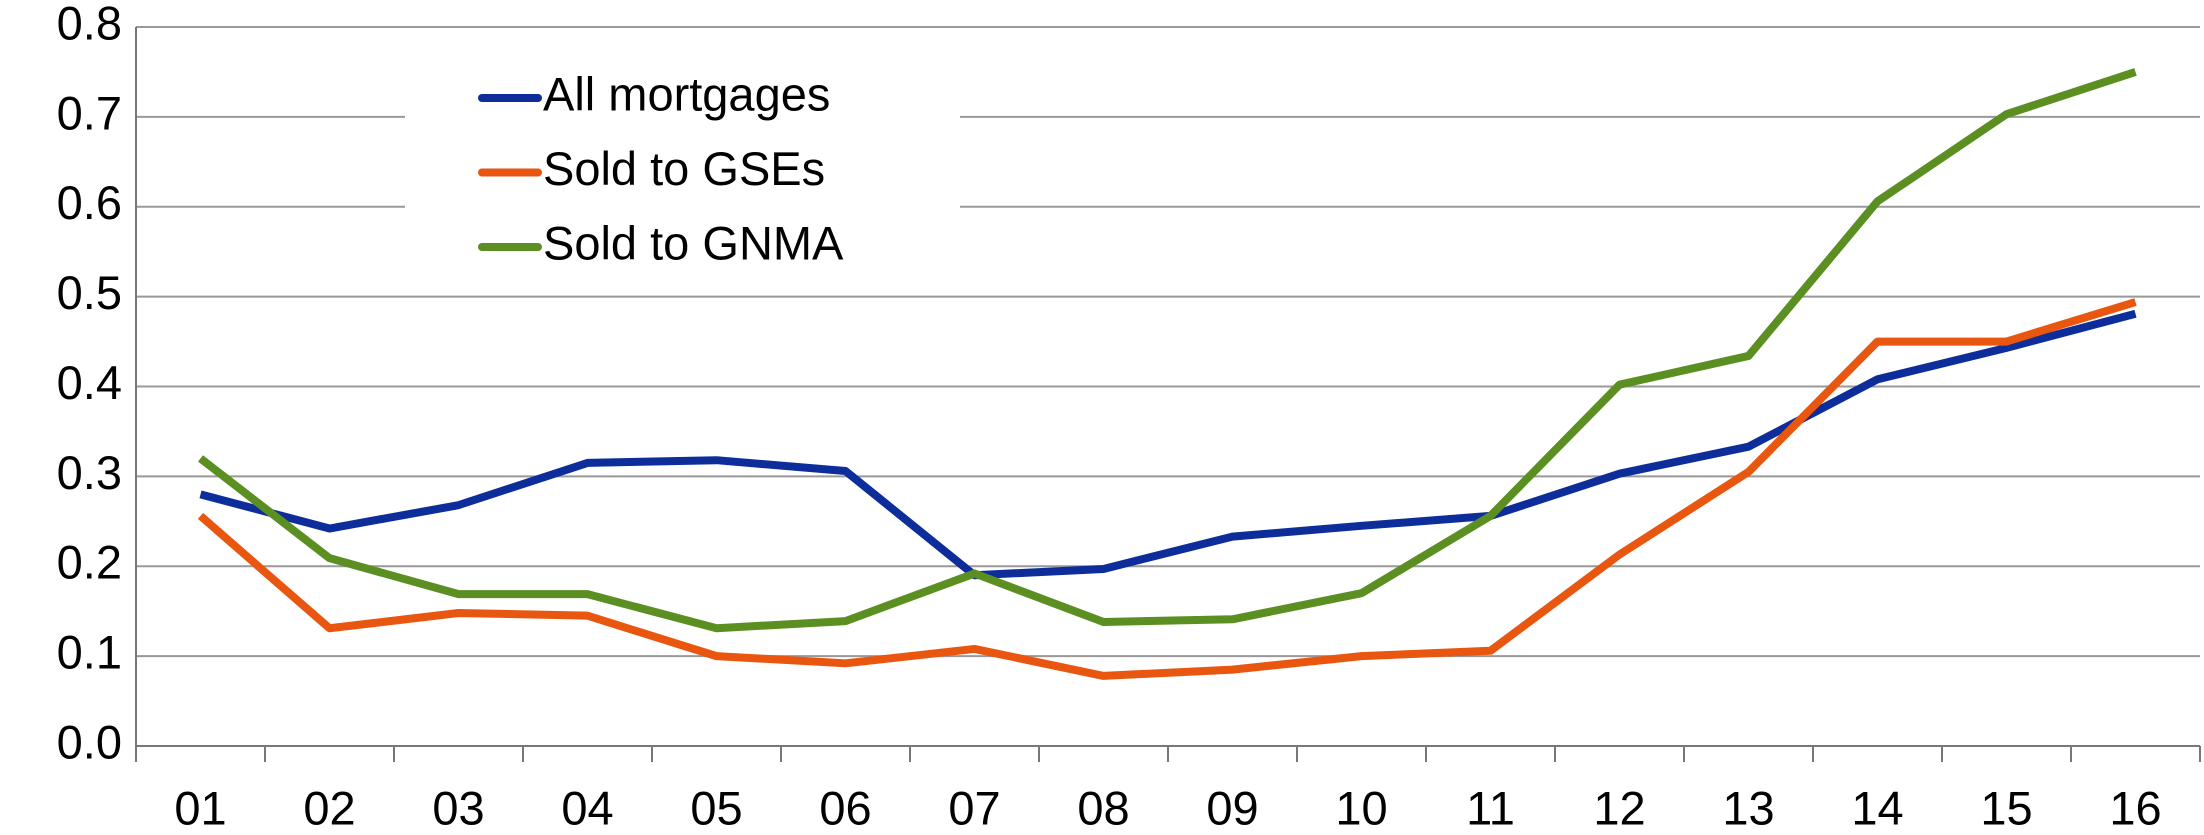  I want to click on y-tick-label: 0.2, so click(89, 562).